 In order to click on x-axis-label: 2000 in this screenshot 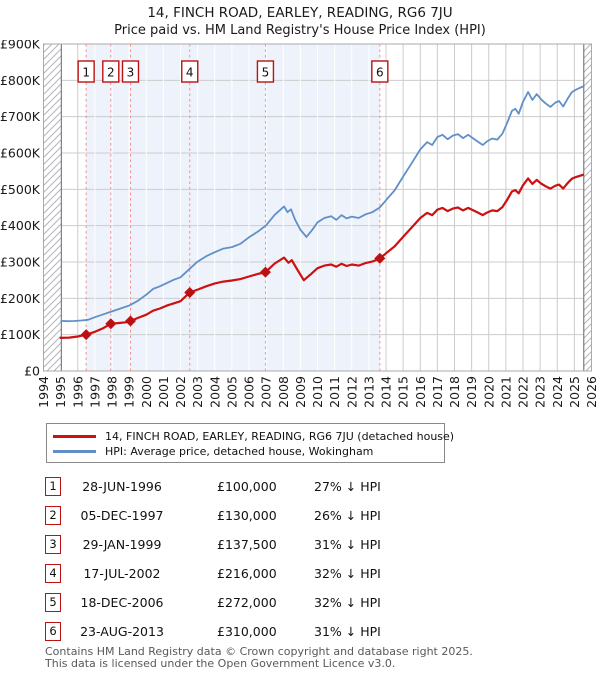, I will do `click(146, 392)`.